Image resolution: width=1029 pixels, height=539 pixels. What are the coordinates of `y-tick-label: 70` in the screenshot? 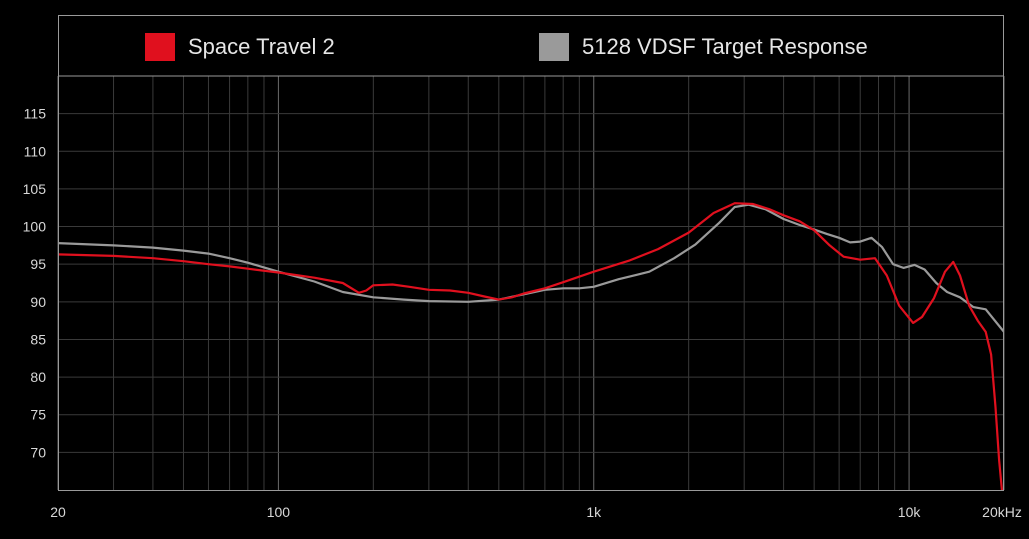 It's located at (38, 452).